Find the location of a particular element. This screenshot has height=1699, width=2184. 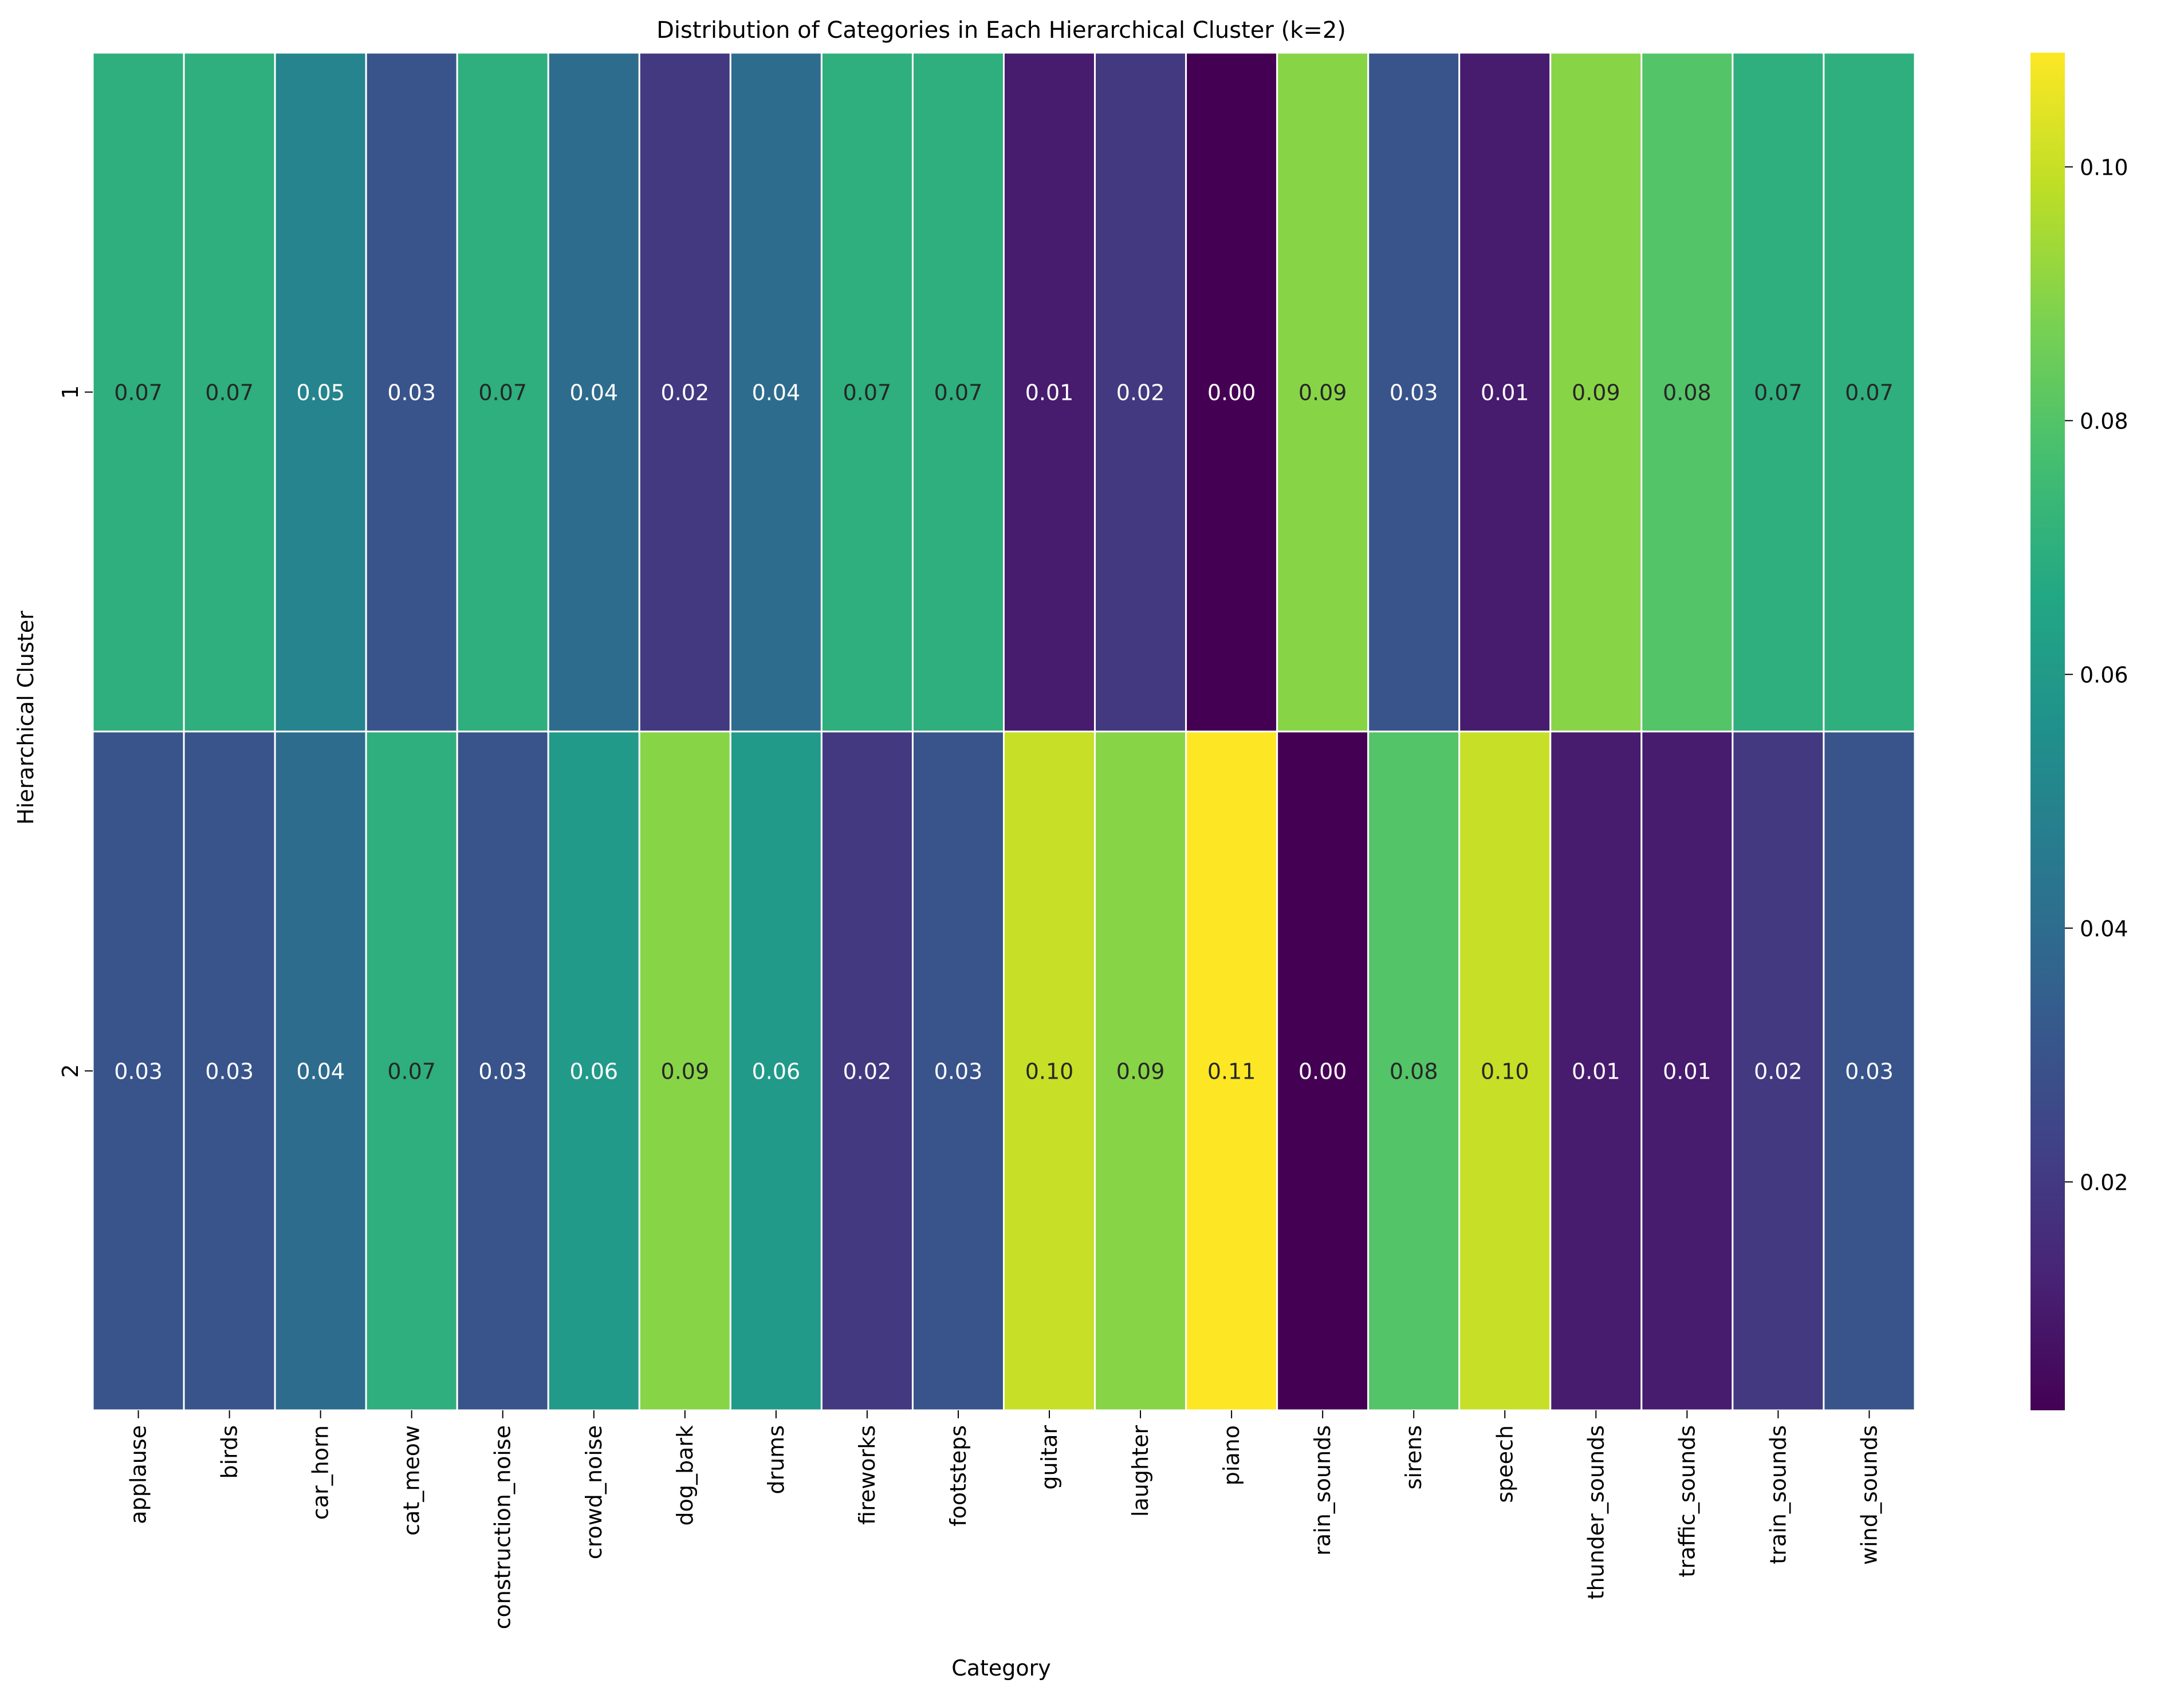

colorbar-tick-label: 0.08 is located at coordinates (2104, 421).